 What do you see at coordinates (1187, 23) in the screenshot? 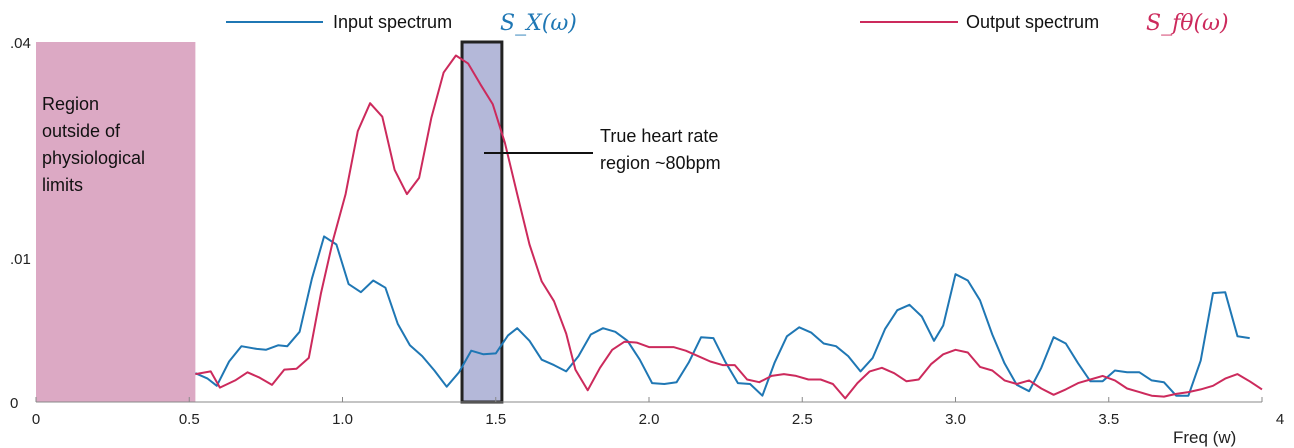
I see `legend-math-output: S_fθ(ω)` at bounding box center [1187, 23].